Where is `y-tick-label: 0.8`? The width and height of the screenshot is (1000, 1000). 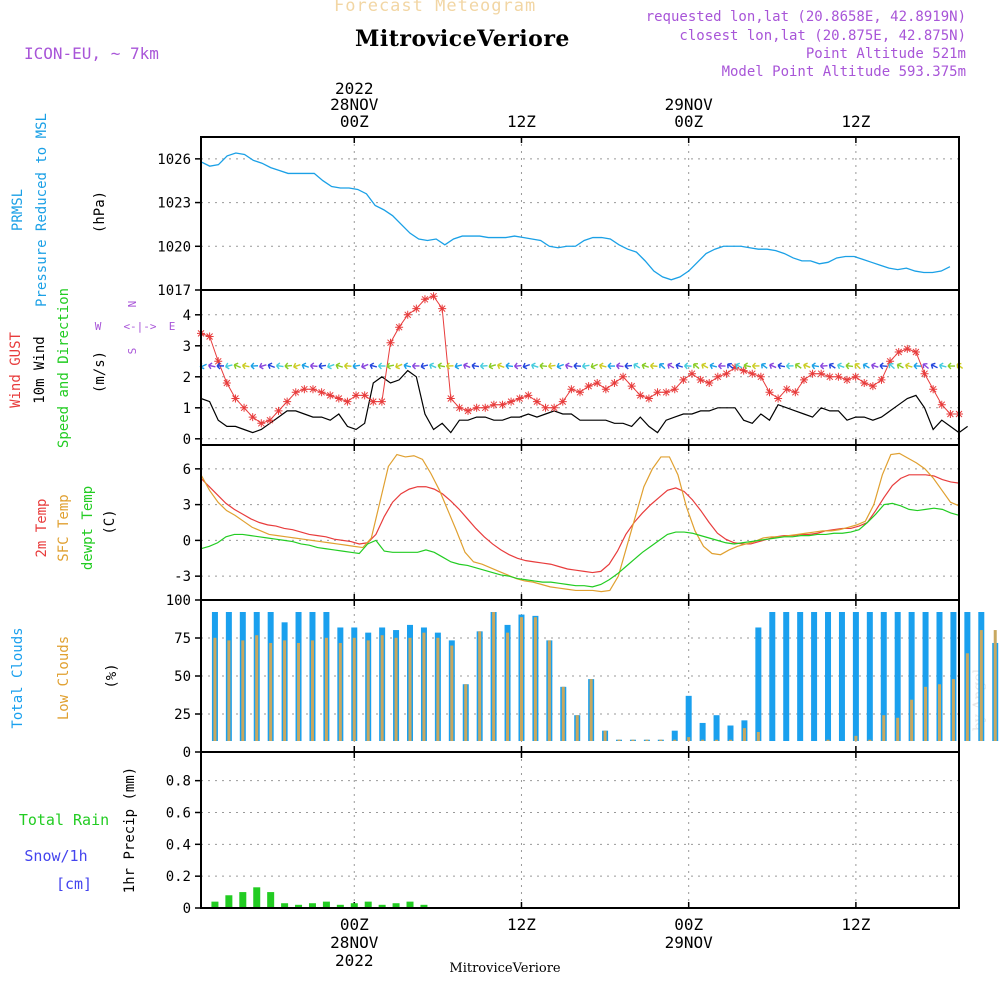 y-tick-label: 0.8 is located at coordinates (178, 782).